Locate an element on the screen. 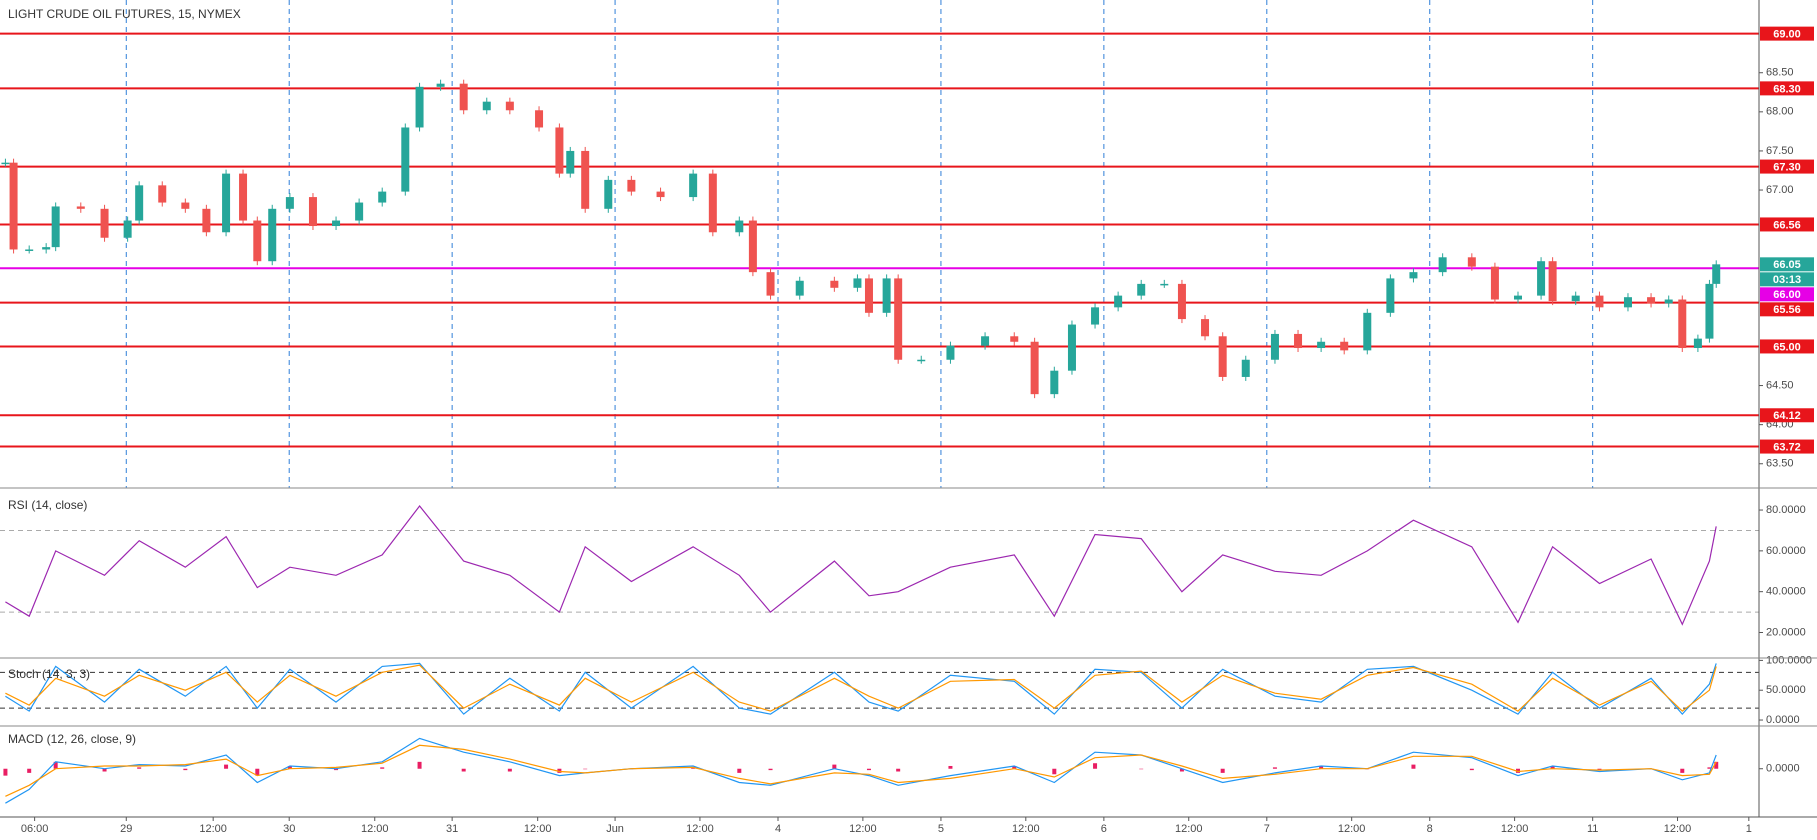 This screenshot has width=1817, height=840. x-tick-label: 11 is located at coordinates (1592, 829).